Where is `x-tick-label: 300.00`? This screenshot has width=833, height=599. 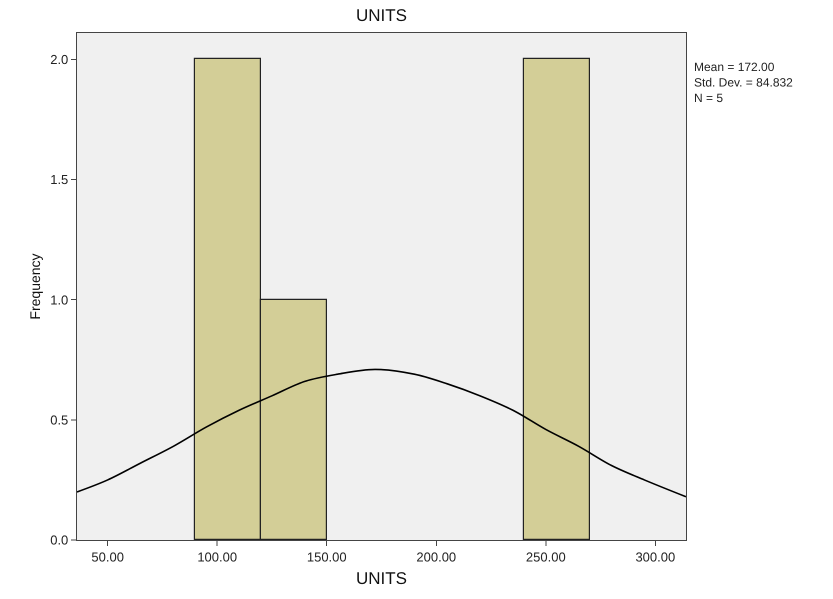
x-tick-label: 300.00 is located at coordinates (655, 557).